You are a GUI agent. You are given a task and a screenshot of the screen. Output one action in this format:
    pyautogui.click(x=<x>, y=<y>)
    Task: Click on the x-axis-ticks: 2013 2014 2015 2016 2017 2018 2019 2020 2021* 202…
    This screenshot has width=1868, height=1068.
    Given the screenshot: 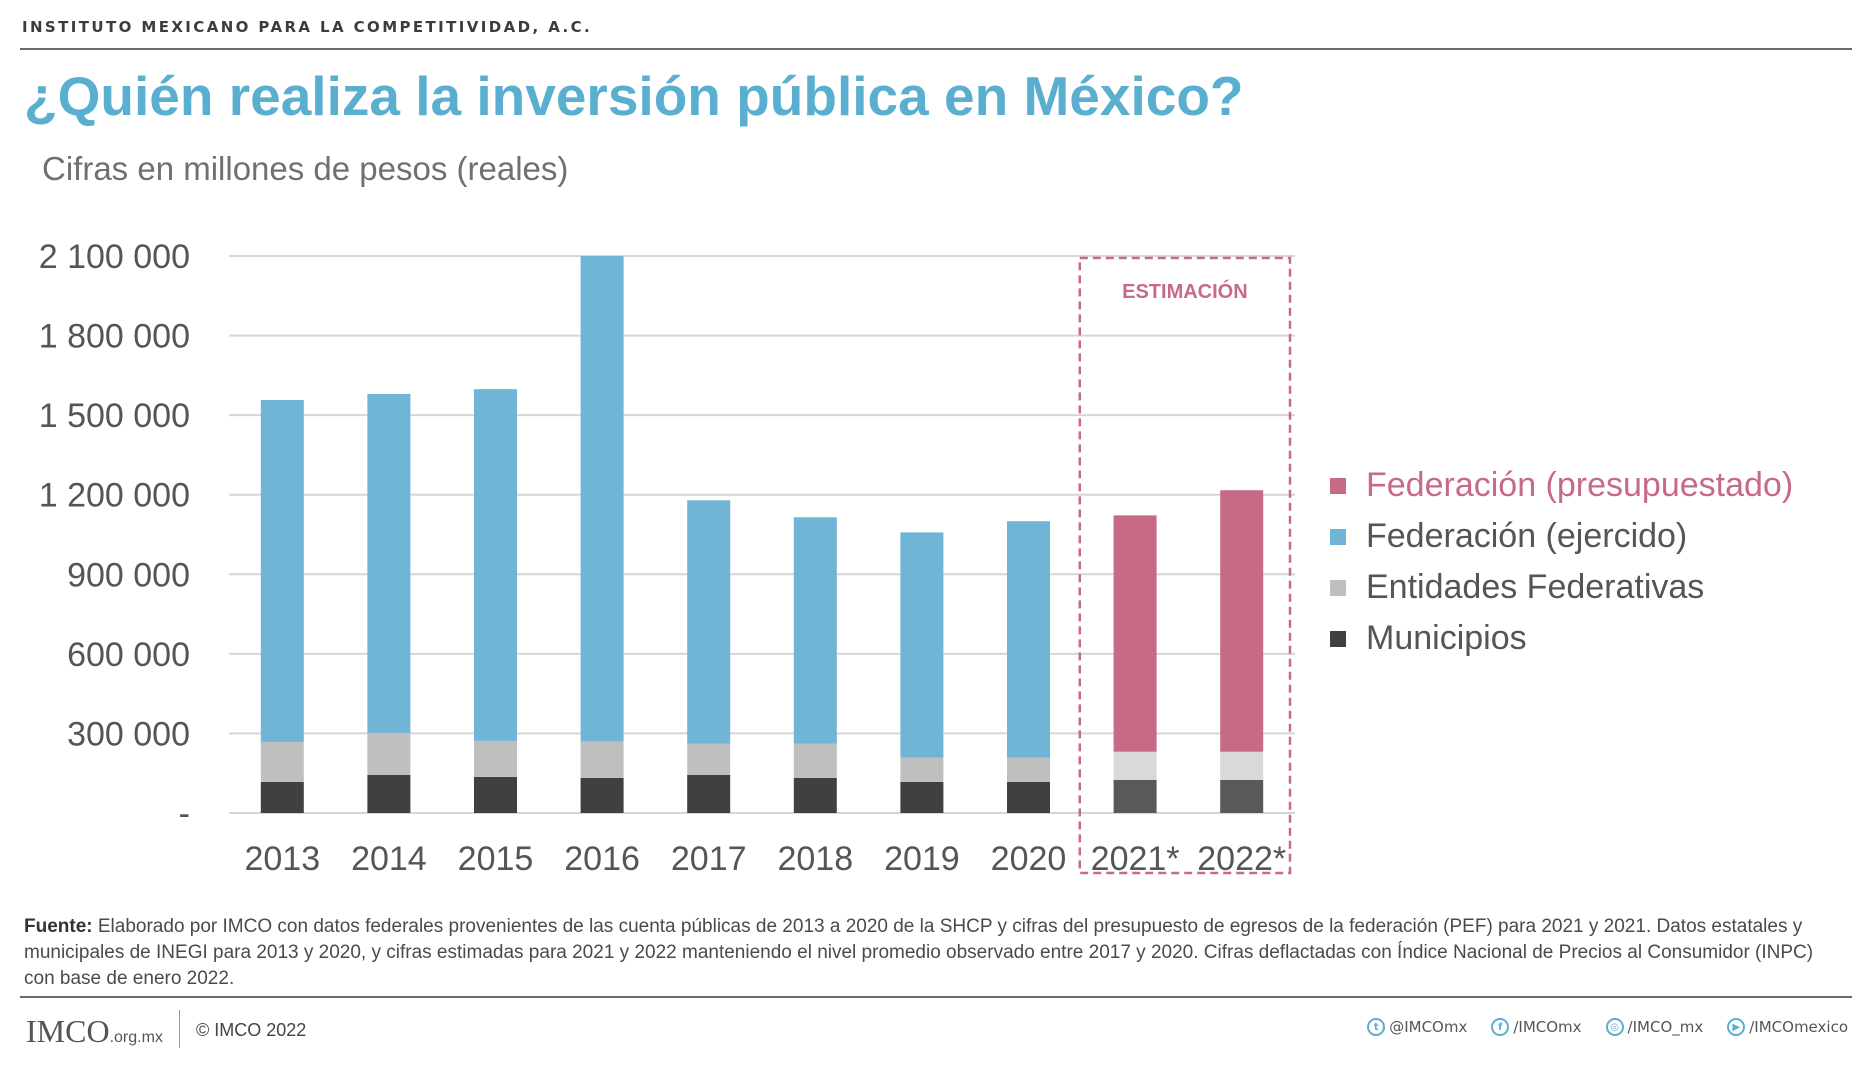 What is the action you would take?
    pyautogui.click(x=765, y=859)
    